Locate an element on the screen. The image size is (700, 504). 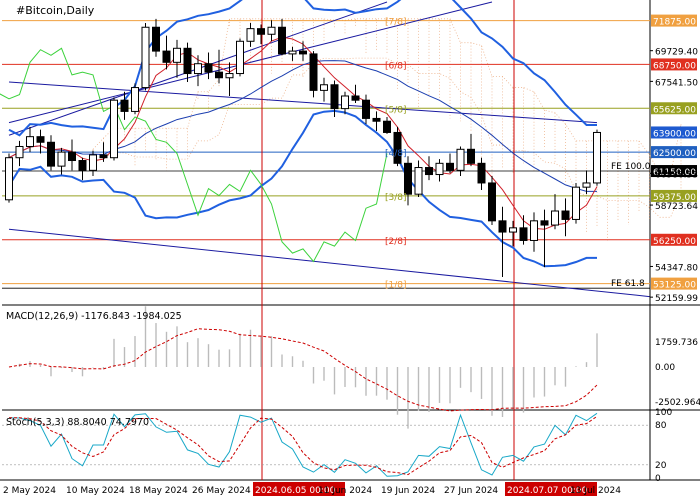
axis-label: 60986.53 is located at coordinates (676, 175).